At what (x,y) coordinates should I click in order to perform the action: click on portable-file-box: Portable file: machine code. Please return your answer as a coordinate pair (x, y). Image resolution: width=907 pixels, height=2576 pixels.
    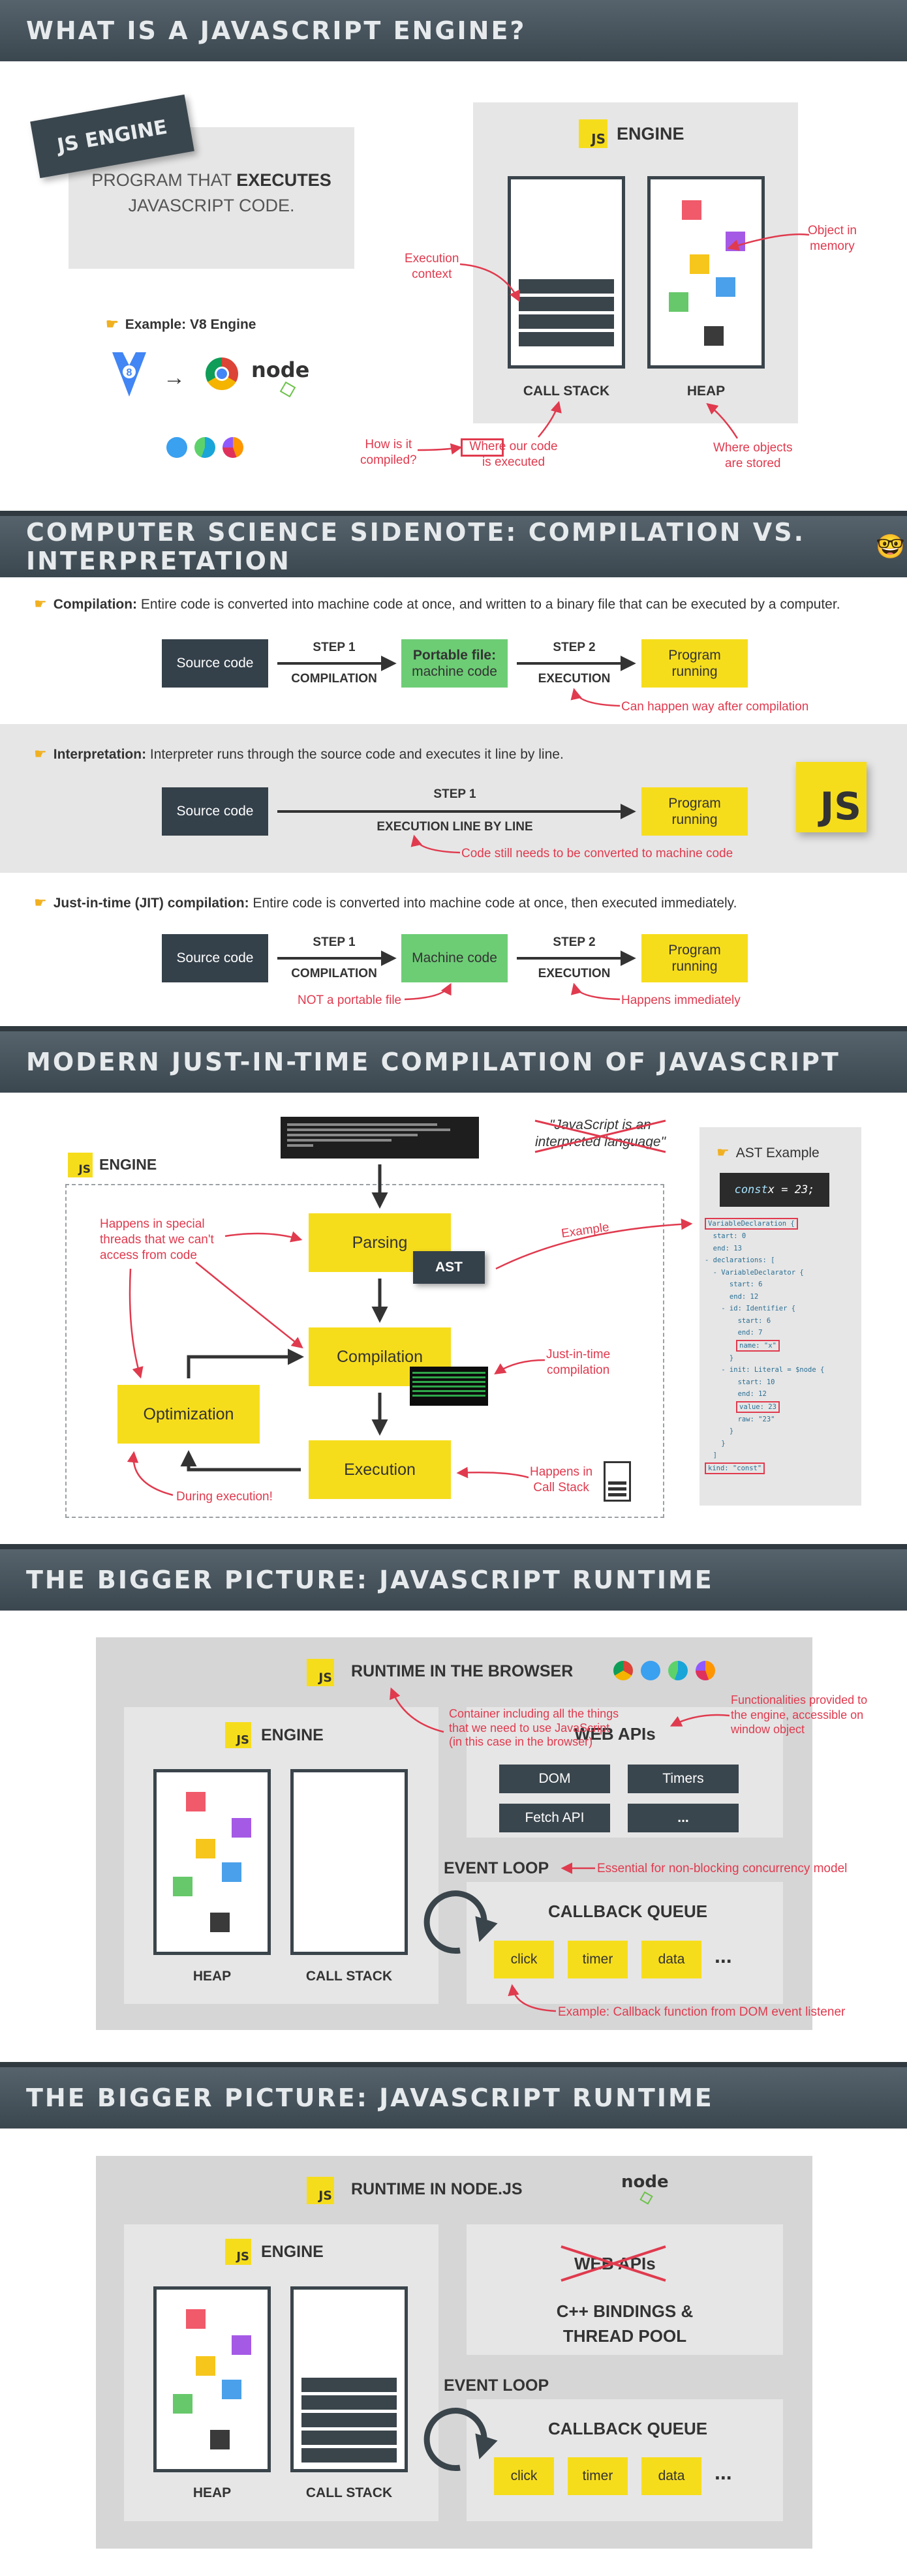
    Looking at the image, I should click on (454, 664).